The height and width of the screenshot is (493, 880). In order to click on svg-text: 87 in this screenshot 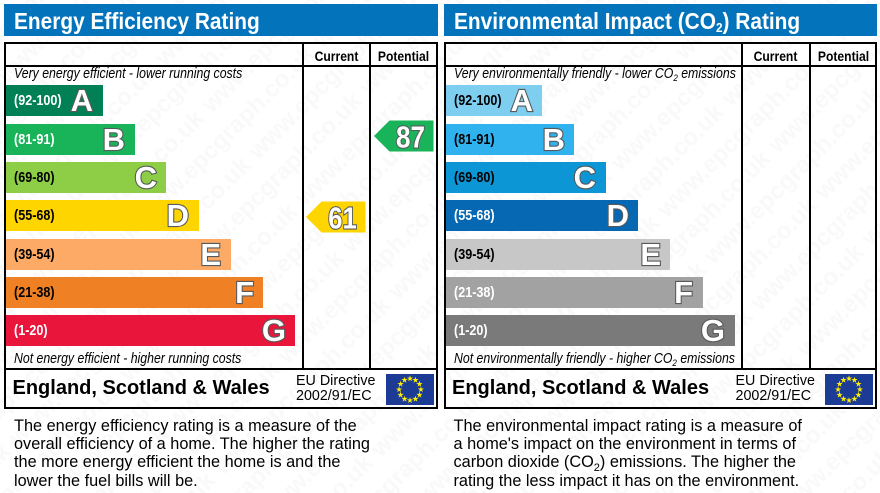, I will do `click(410, 136)`.